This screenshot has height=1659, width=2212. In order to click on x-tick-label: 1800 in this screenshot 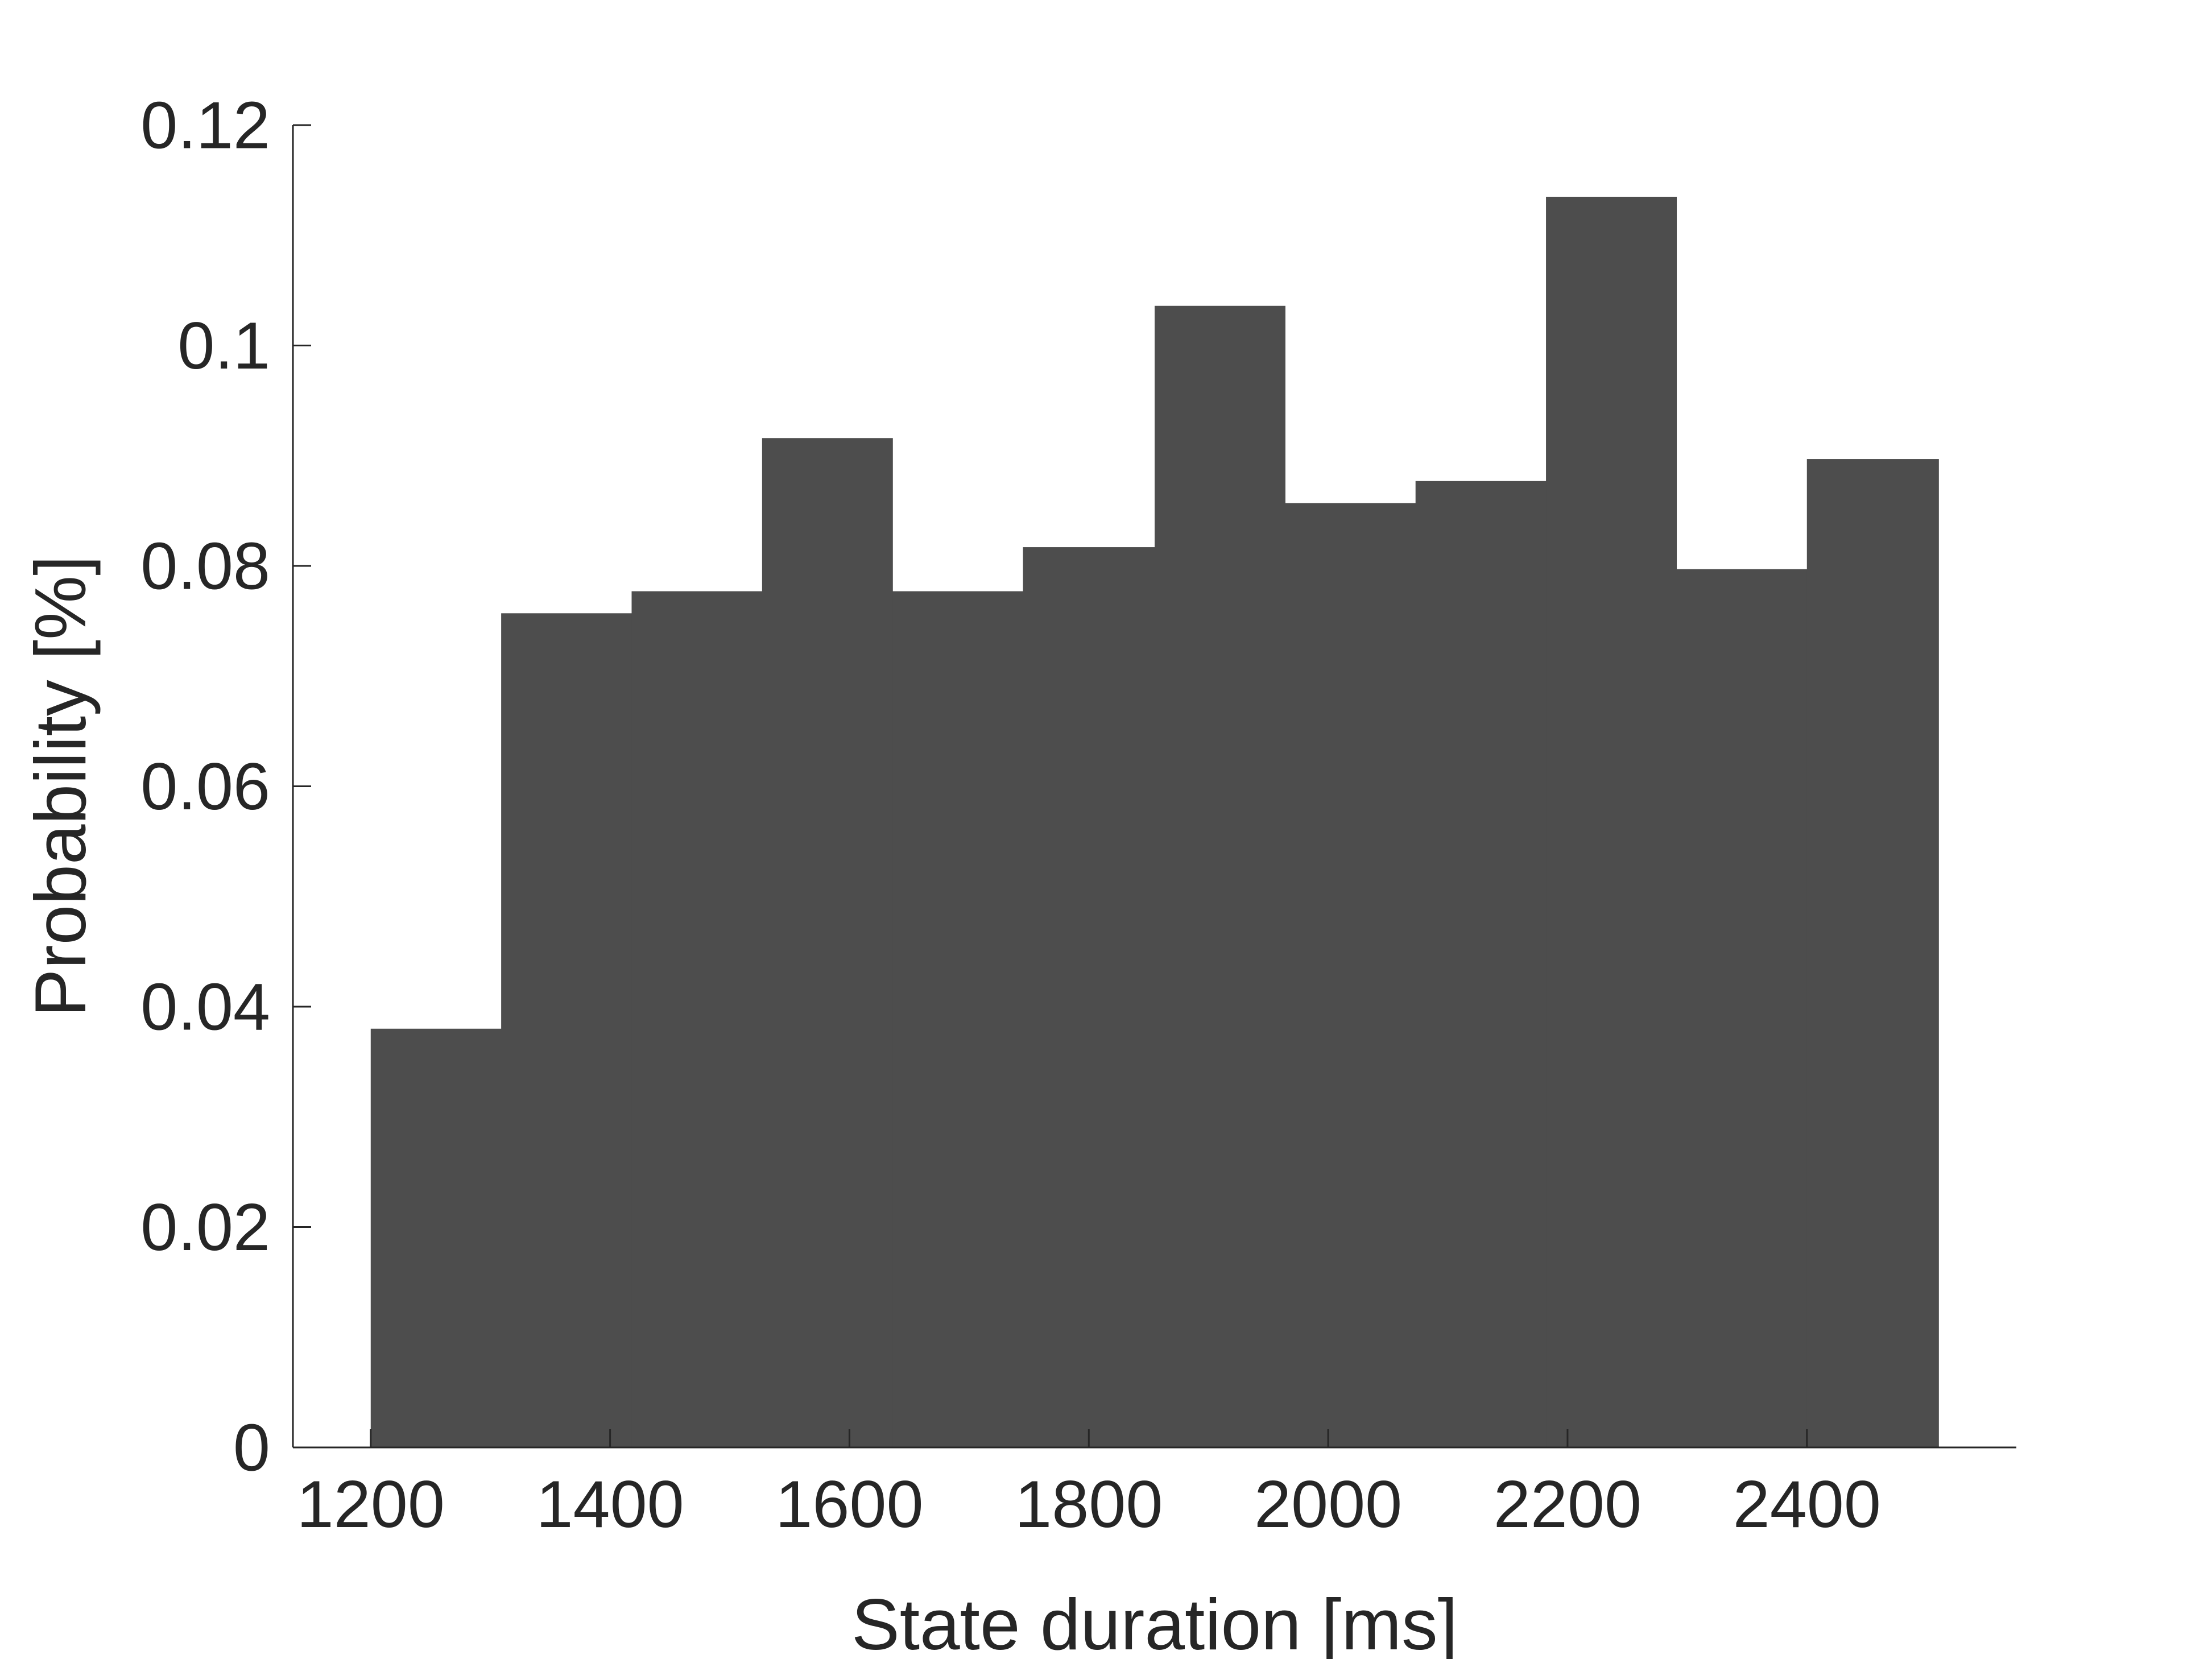, I will do `click(1089, 1504)`.